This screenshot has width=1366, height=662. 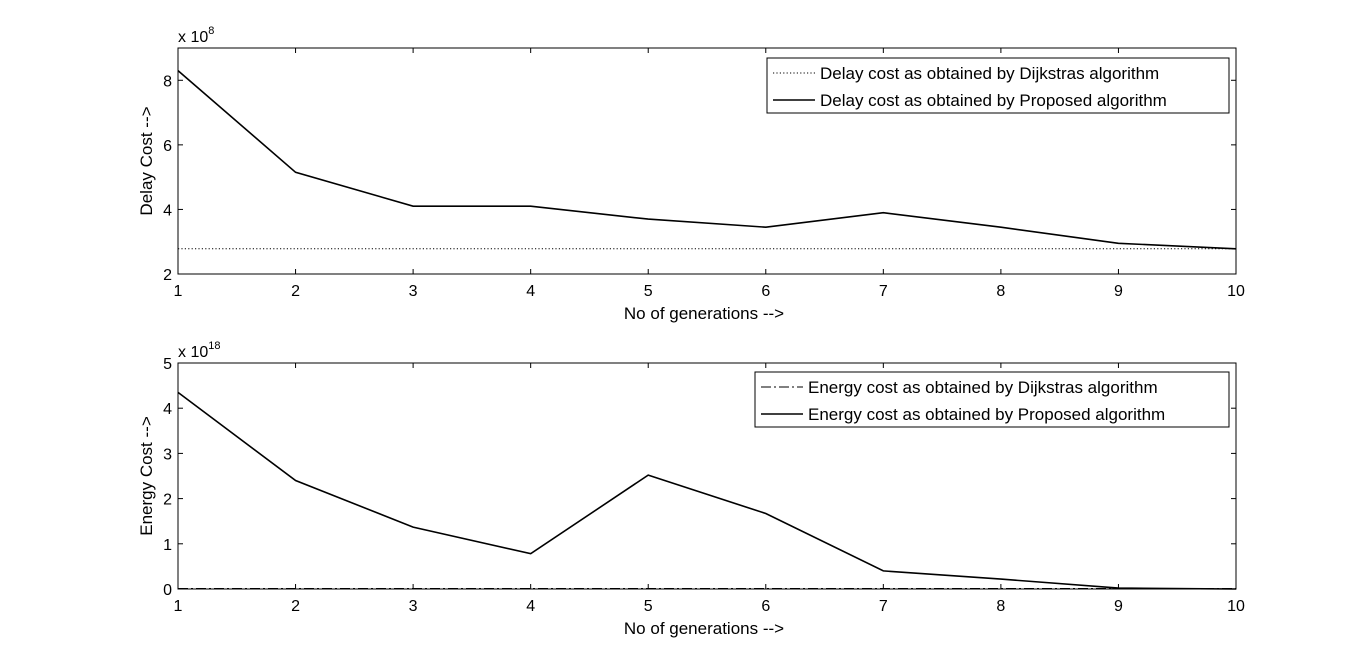 I want to click on exponent-label: x 108, so click(x=196, y=35).